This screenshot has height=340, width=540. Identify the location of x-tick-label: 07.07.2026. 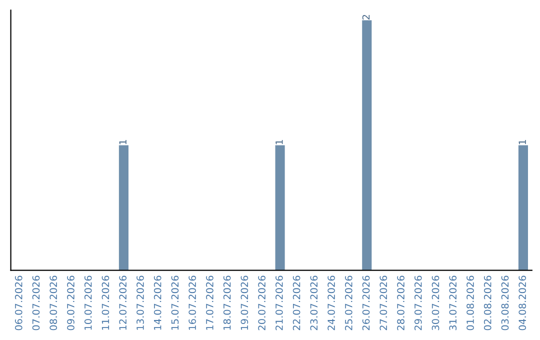
(36, 303).